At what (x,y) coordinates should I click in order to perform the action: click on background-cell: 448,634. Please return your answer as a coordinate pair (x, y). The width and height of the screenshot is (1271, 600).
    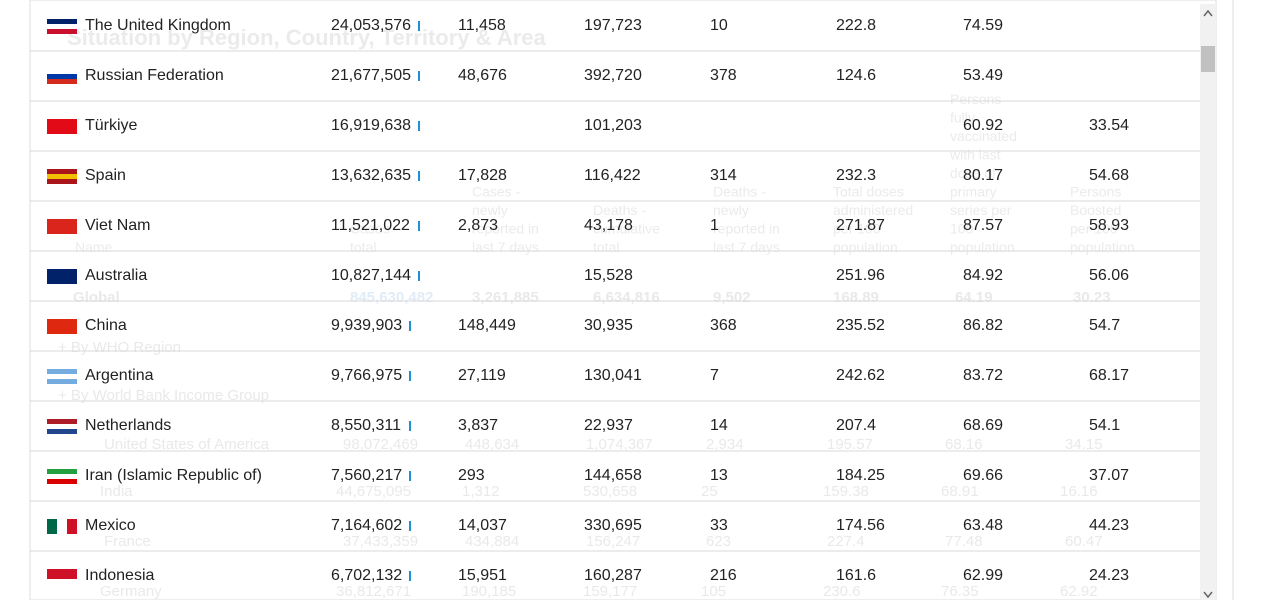
    Looking at the image, I should click on (492, 444).